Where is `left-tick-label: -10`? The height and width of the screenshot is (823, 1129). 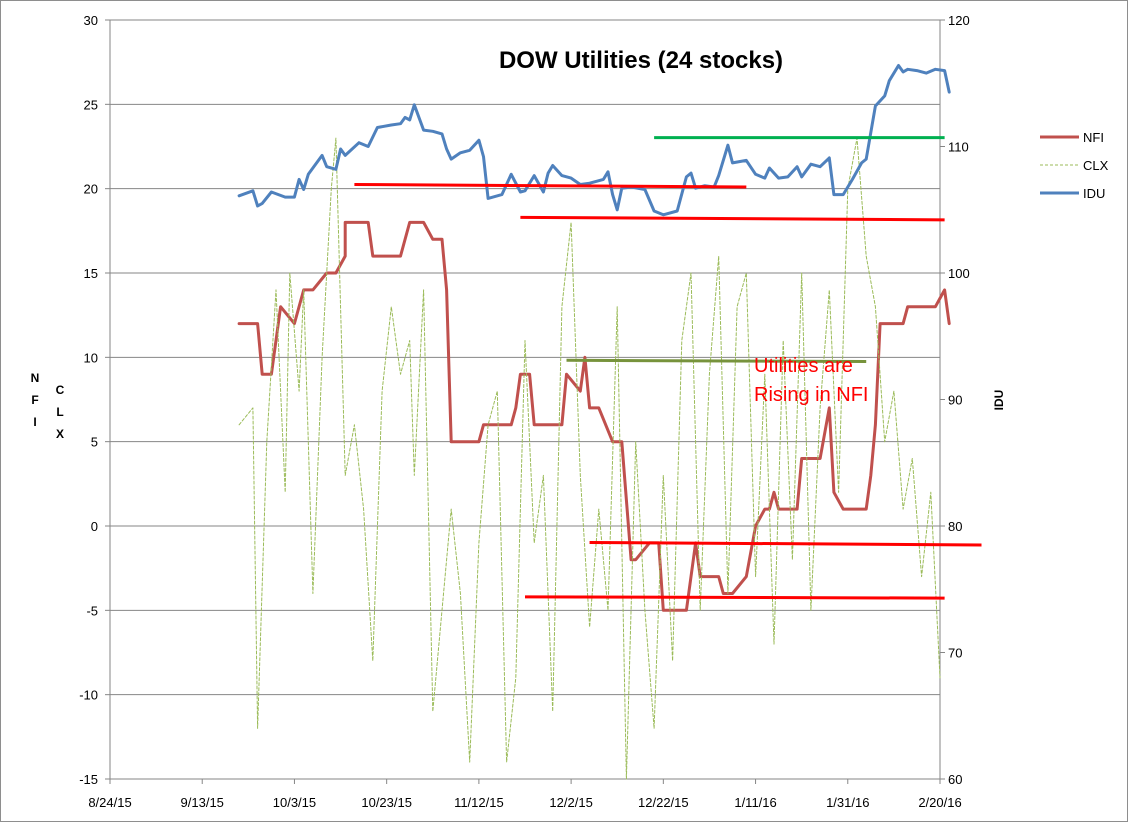 left-tick-label: -10 is located at coordinates (88, 695).